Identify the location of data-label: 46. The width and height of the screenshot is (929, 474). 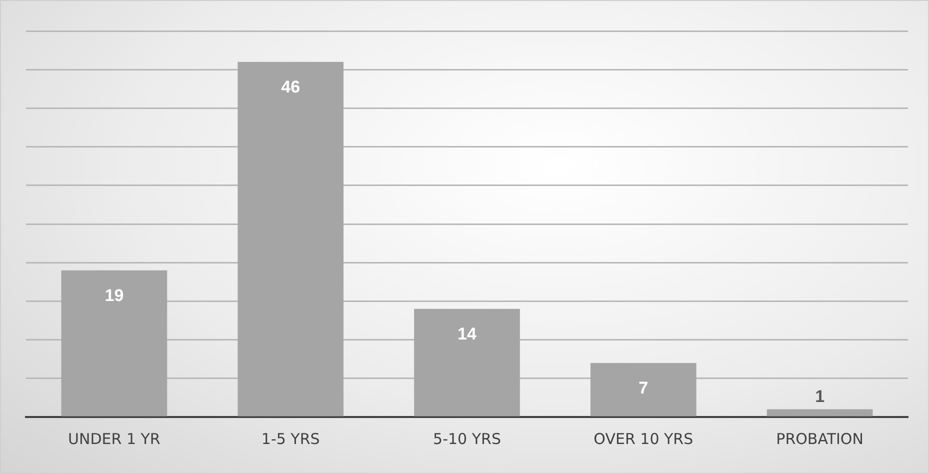
(290, 87).